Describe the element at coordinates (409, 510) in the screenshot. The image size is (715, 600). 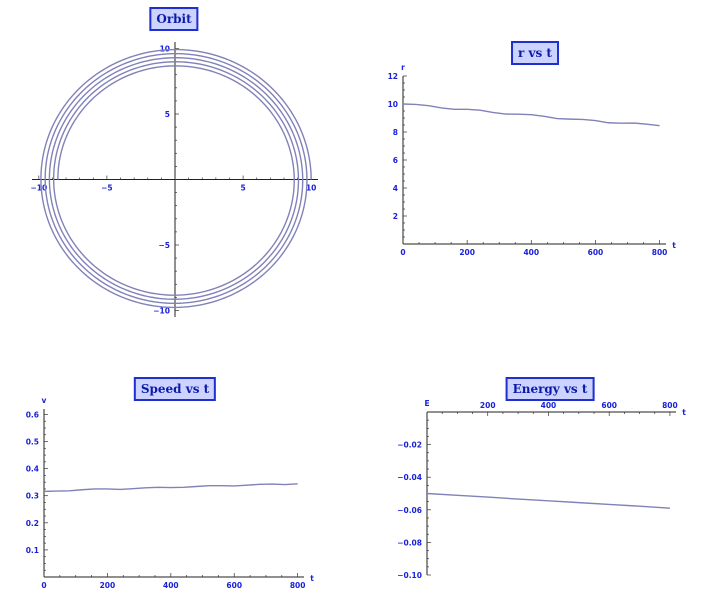
I see `energy-ytick-label: −0.06` at that location.